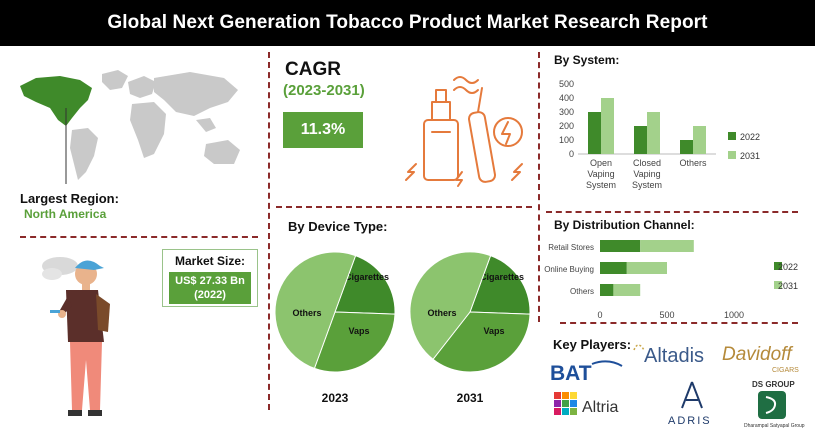 The height and width of the screenshot is (432, 815). I want to click on vape-devices-illustration, so click(464, 131).